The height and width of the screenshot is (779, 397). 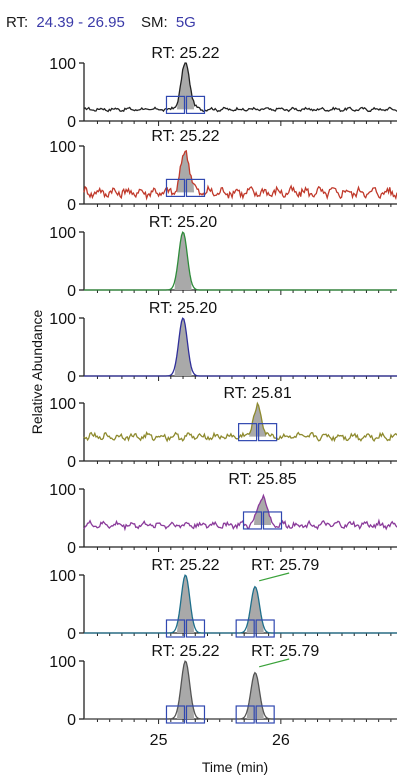 I want to click on x-tick-label: 26, so click(x=281, y=740).